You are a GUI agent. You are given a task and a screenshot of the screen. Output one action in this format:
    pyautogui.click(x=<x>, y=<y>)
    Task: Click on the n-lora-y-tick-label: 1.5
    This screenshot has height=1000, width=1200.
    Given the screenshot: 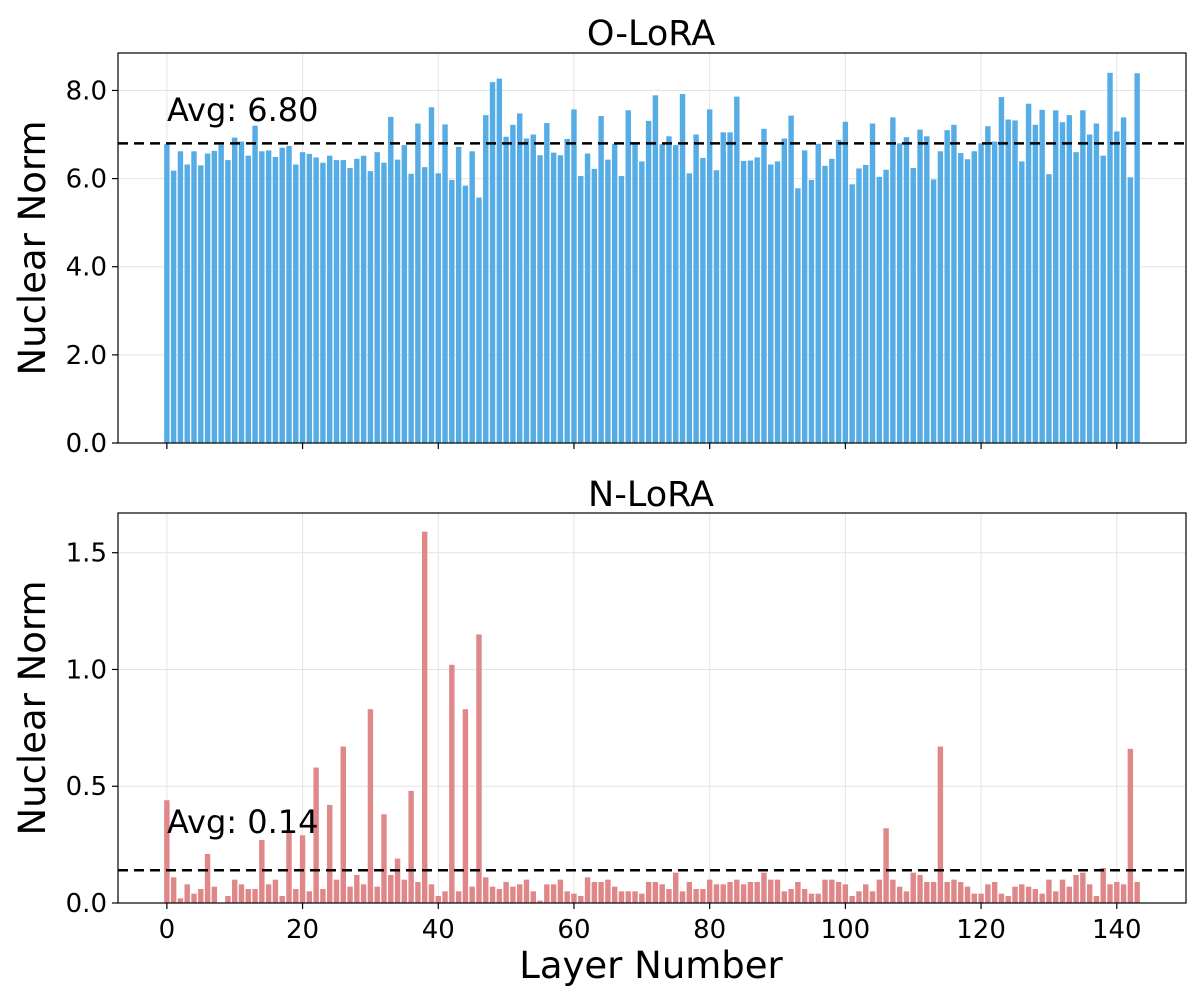 What is the action you would take?
    pyautogui.click(x=86, y=554)
    